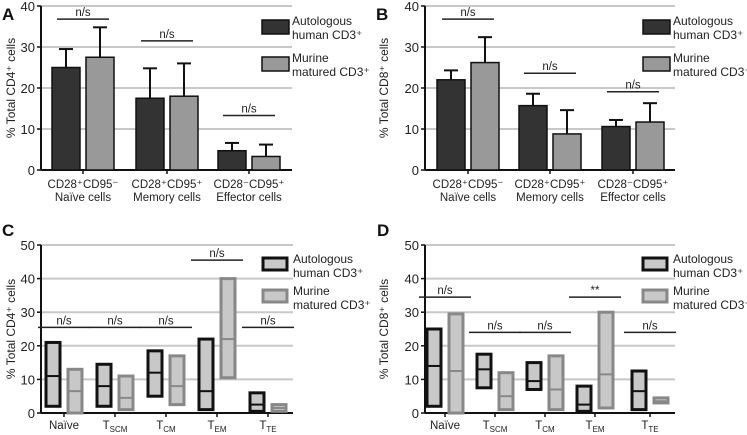  What do you see at coordinates (8, 230) in the screenshot?
I see `panel-label: C` at bounding box center [8, 230].